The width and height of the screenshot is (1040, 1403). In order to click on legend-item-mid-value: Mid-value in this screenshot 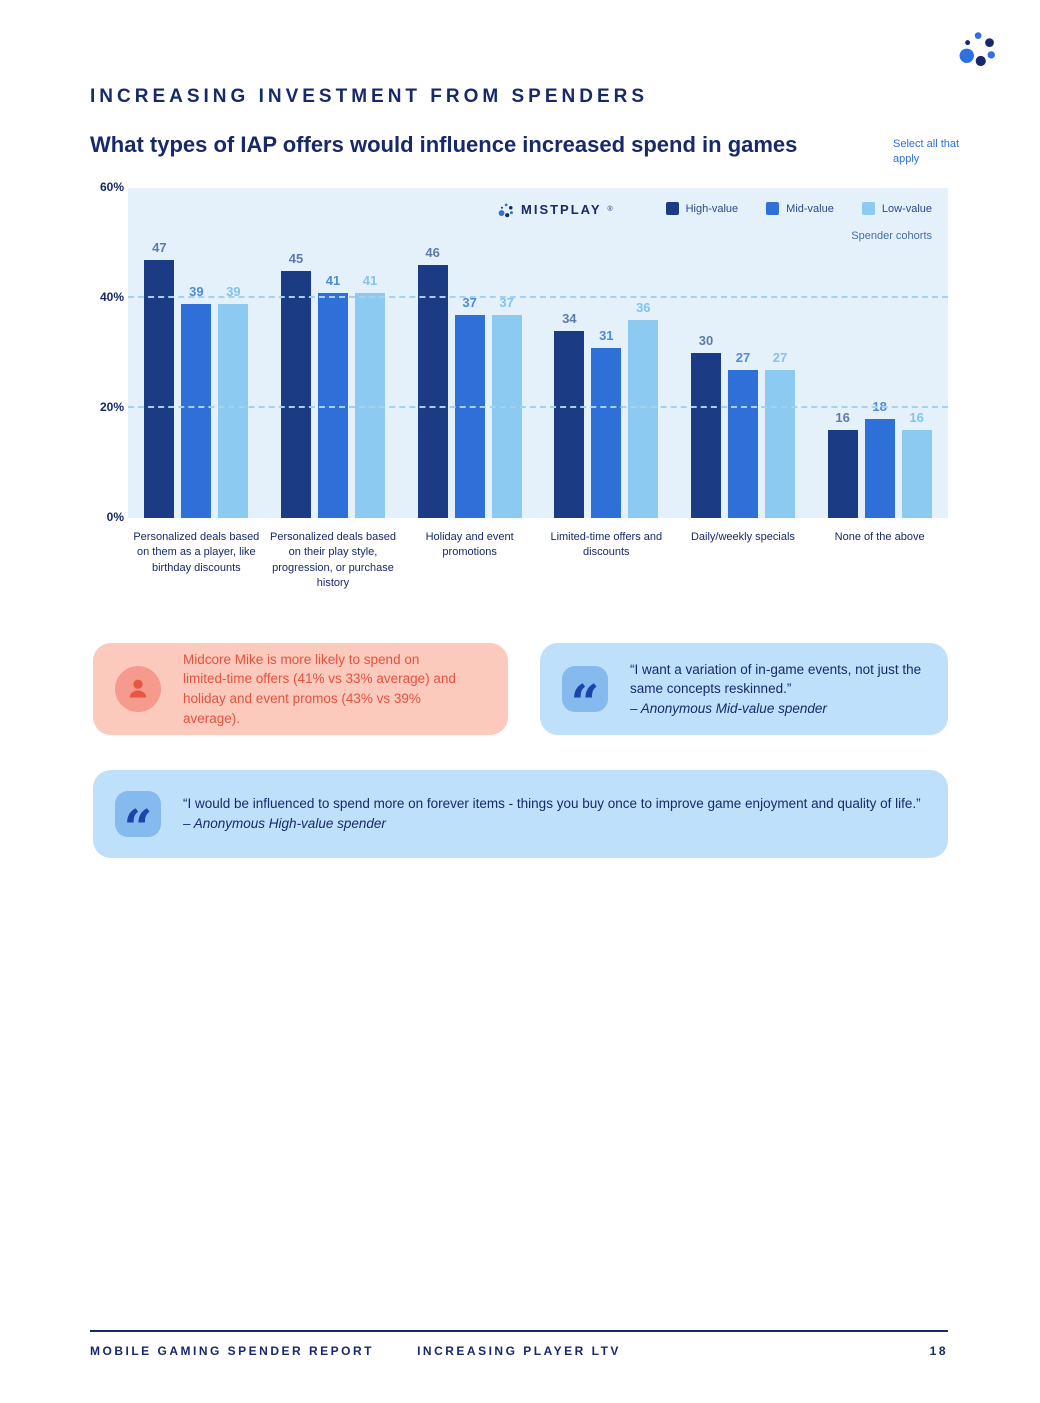, I will do `click(800, 208)`.